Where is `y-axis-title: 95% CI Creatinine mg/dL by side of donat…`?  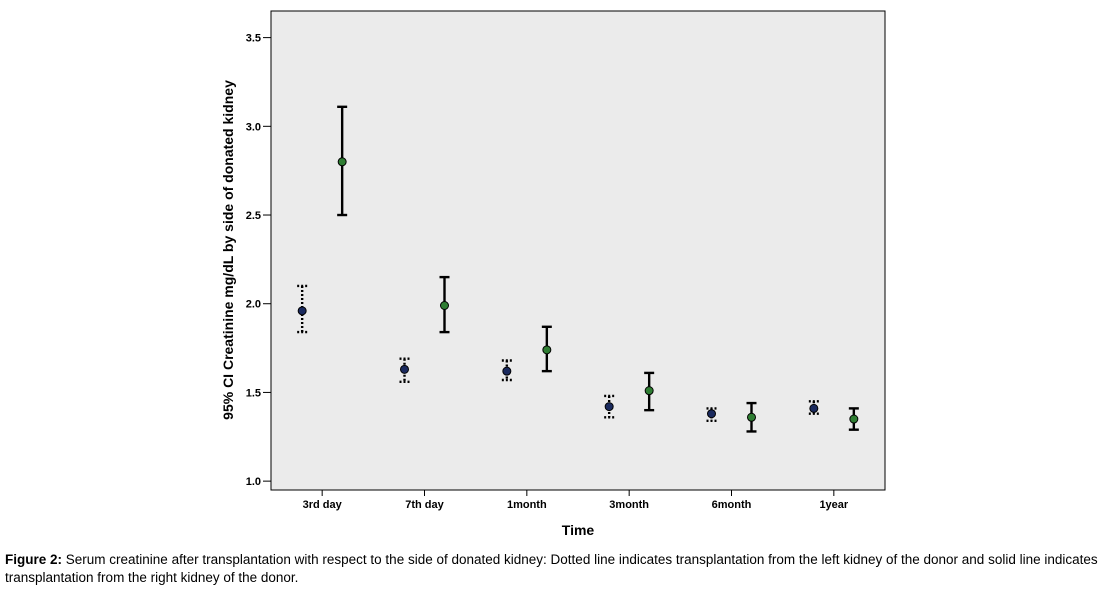
y-axis-title: 95% CI Creatinine mg/dL by side of donat… is located at coordinates (228, 250).